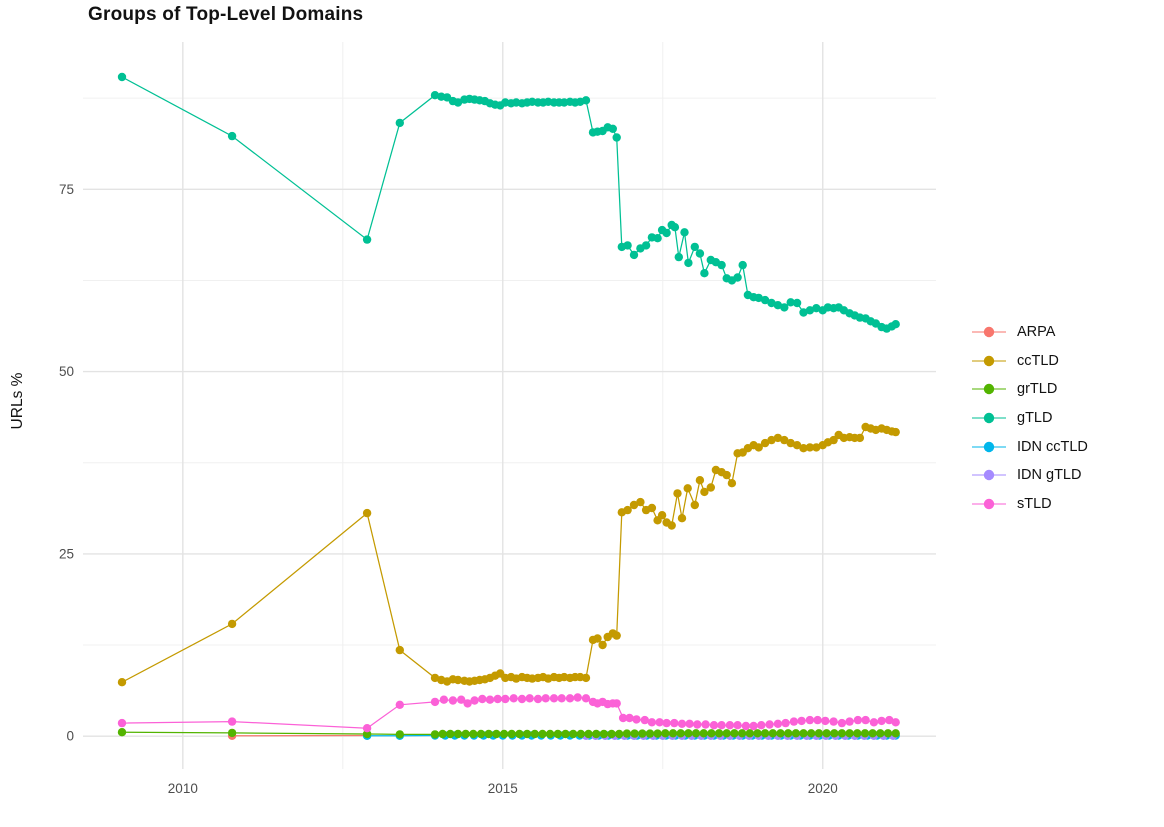  What do you see at coordinates (823, 788) in the screenshot?
I see `x-tick-label: 2020` at bounding box center [823, 788].